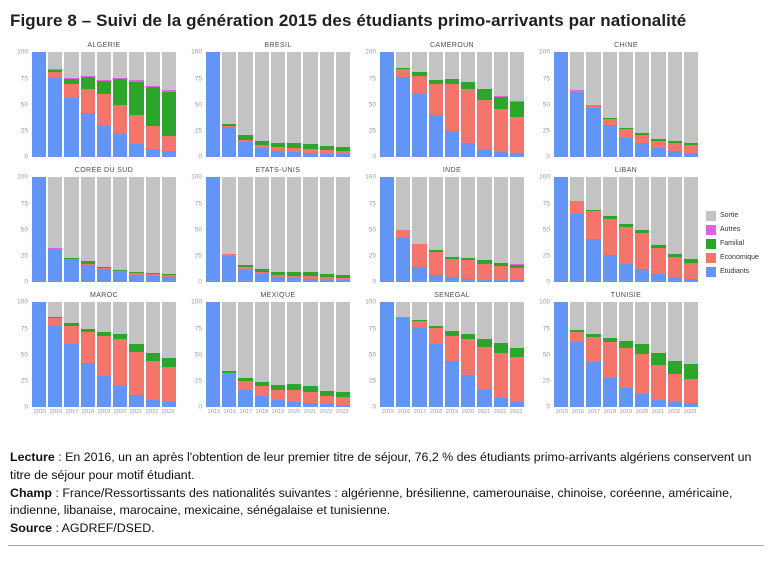 This screenshot has width=774, height=585. Describe the element at coordinates (452, 46) in the screenshot. I see `facet-title: CAMEROUN` at that location.